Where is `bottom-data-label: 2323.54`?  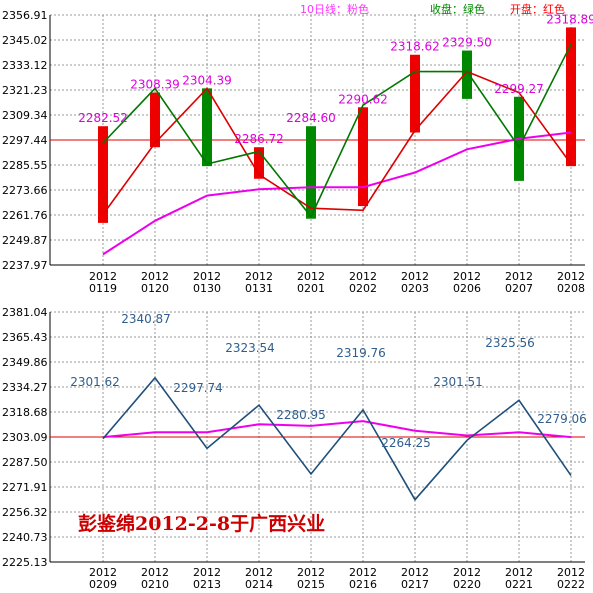 bottom-data-label: 2323.54 is located at coordinates (250, 348).